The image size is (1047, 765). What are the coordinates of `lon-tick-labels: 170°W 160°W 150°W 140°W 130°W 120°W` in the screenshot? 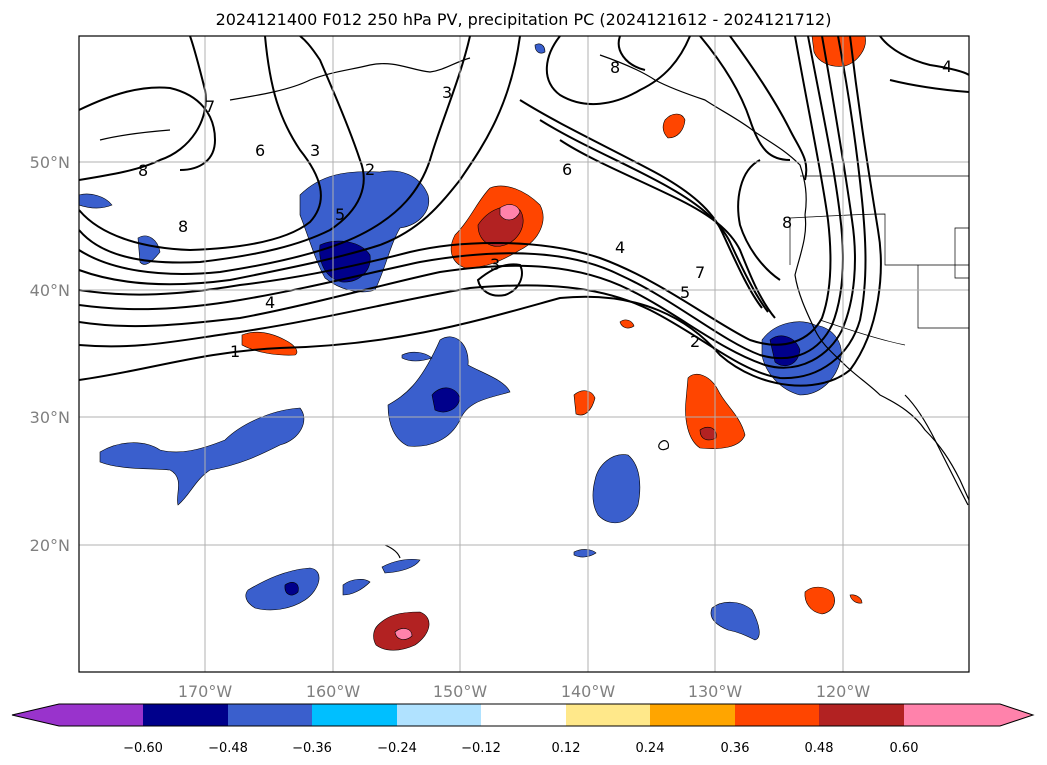 It's located at (524, 691).